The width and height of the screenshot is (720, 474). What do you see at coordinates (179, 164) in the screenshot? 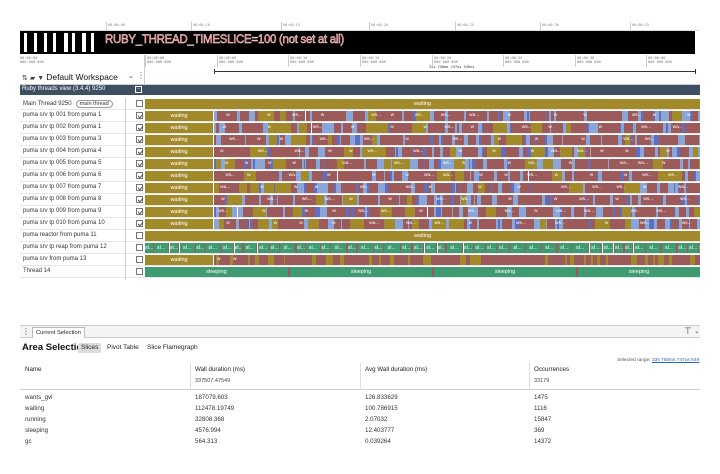
I see `slice-waiting: waiting` at bounding box center [179, 164].